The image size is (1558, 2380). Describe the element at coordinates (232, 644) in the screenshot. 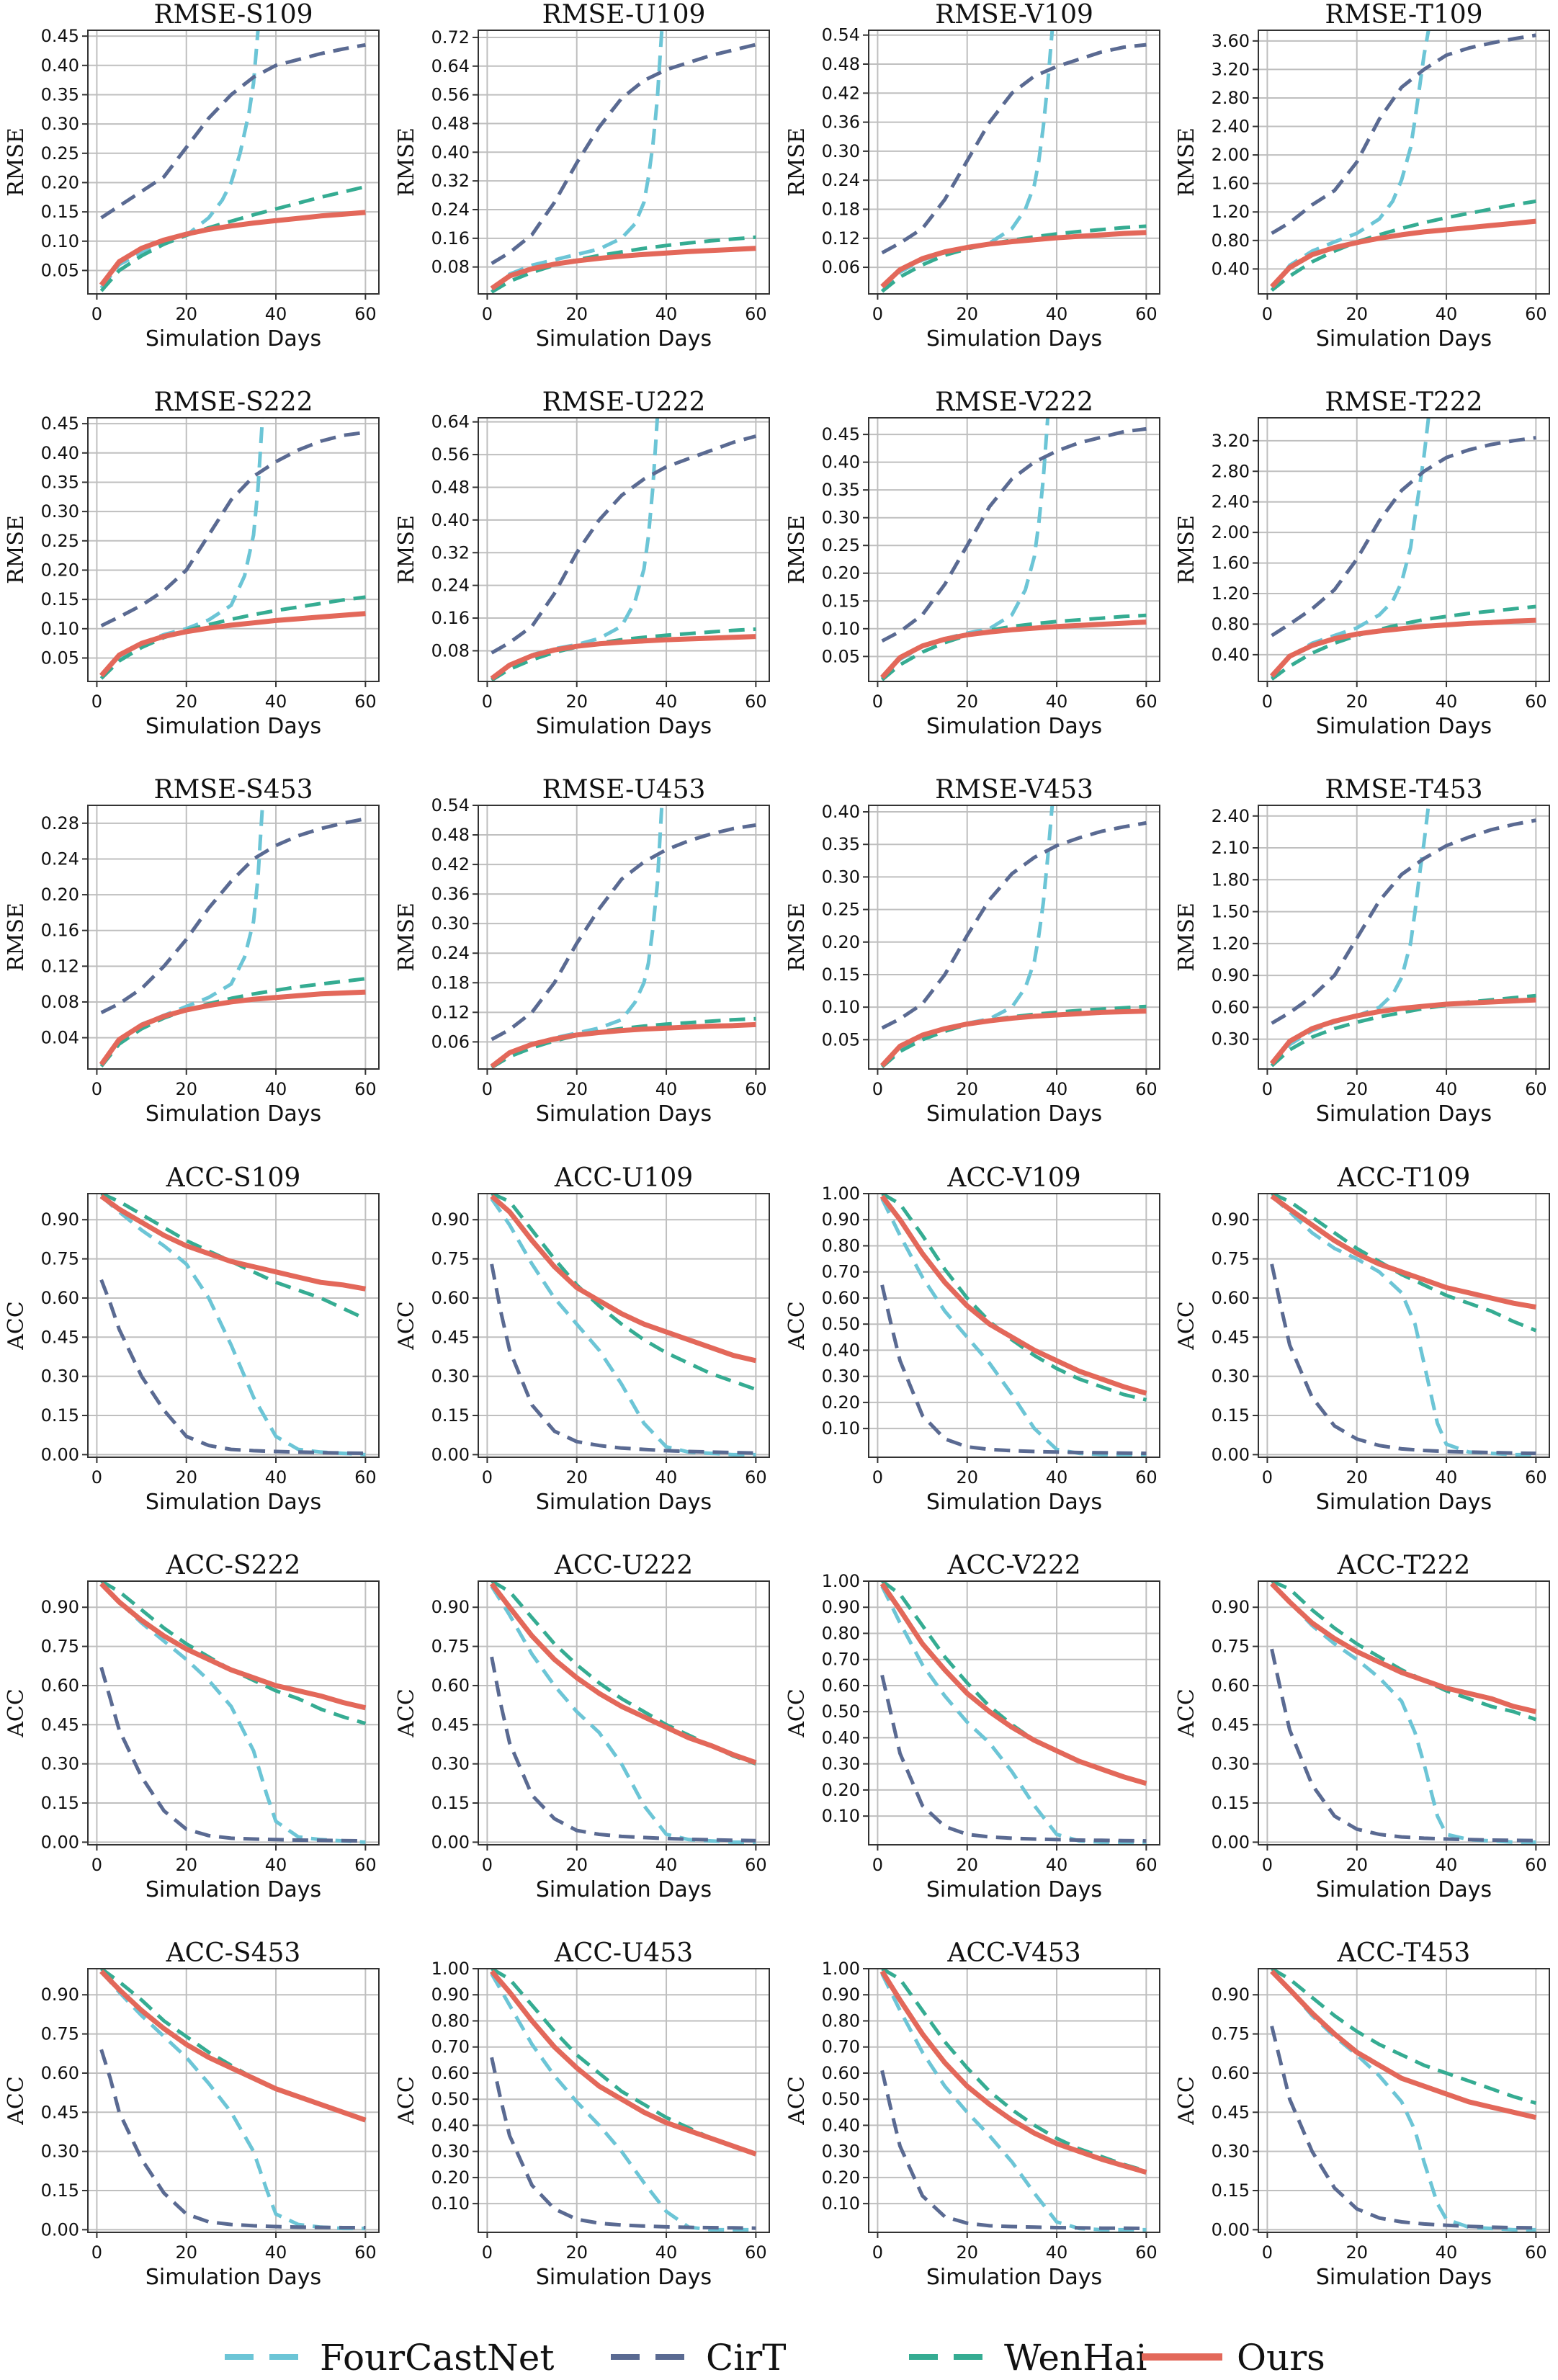

I see `series-line-ours` at that location.